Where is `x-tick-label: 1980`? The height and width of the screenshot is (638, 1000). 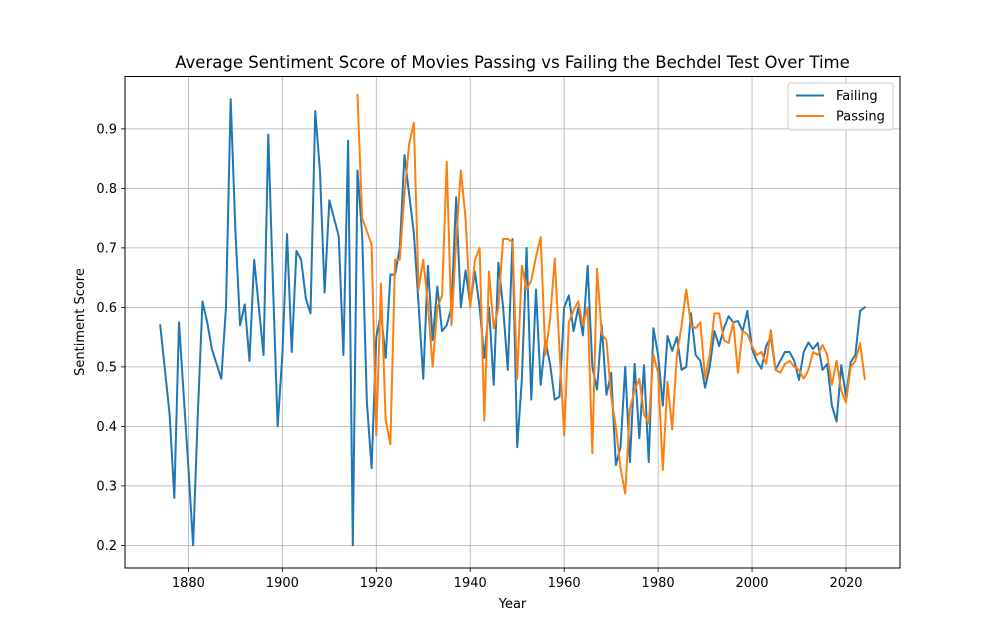 x-tick-label: 1980 is located at coordinates (658, 583).